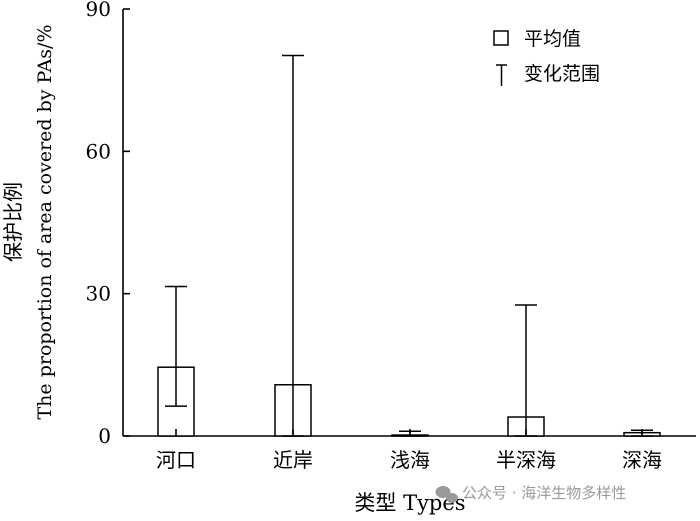 This screenshot has height=521, width=700. What do you see at coordinates (501, 38) in the screenshot?
I see `legend-mean-swatch` at bounding box center [501, 38].